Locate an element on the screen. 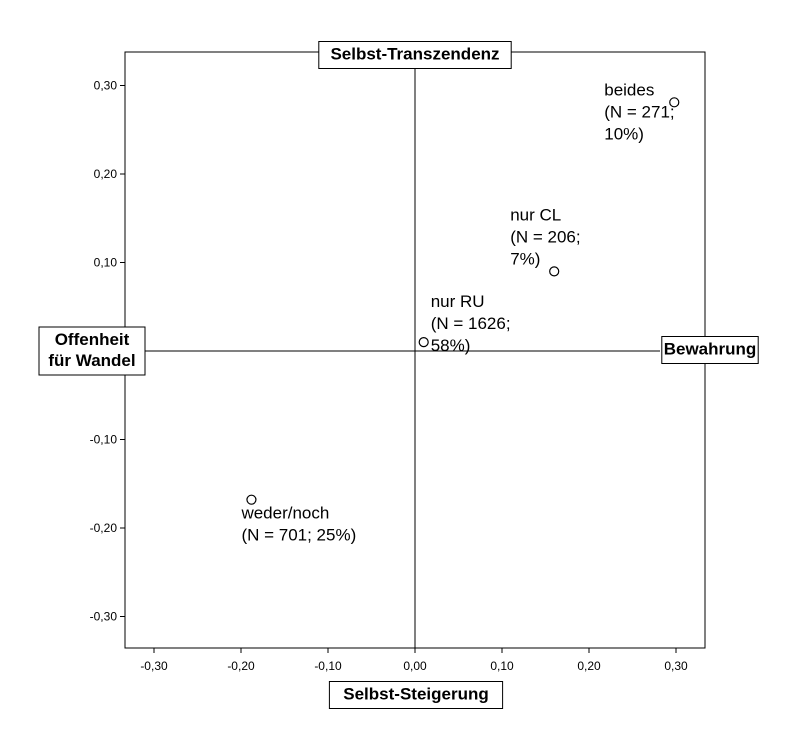  point-label-line: (N = 1626; is located at coordinates (471, 323).